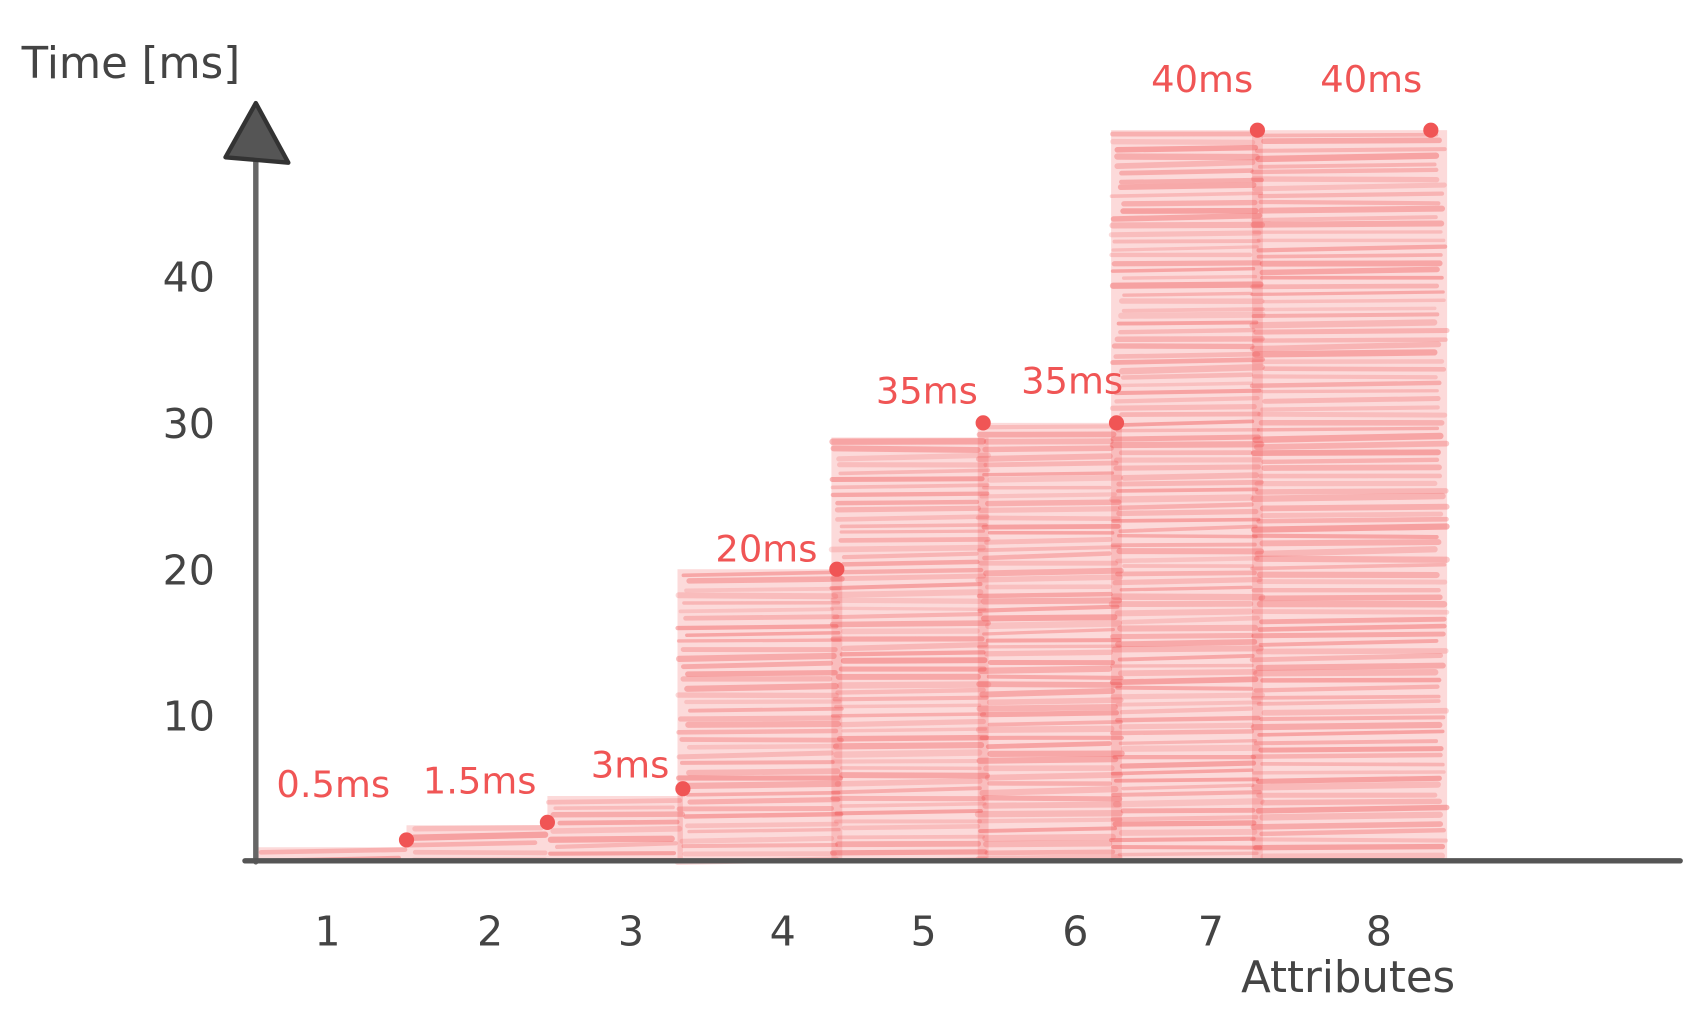  What do you see at coordinates (490, 931) in the screenshot?
I see `x-tick-label: 2` at bounding box center [490, 931].